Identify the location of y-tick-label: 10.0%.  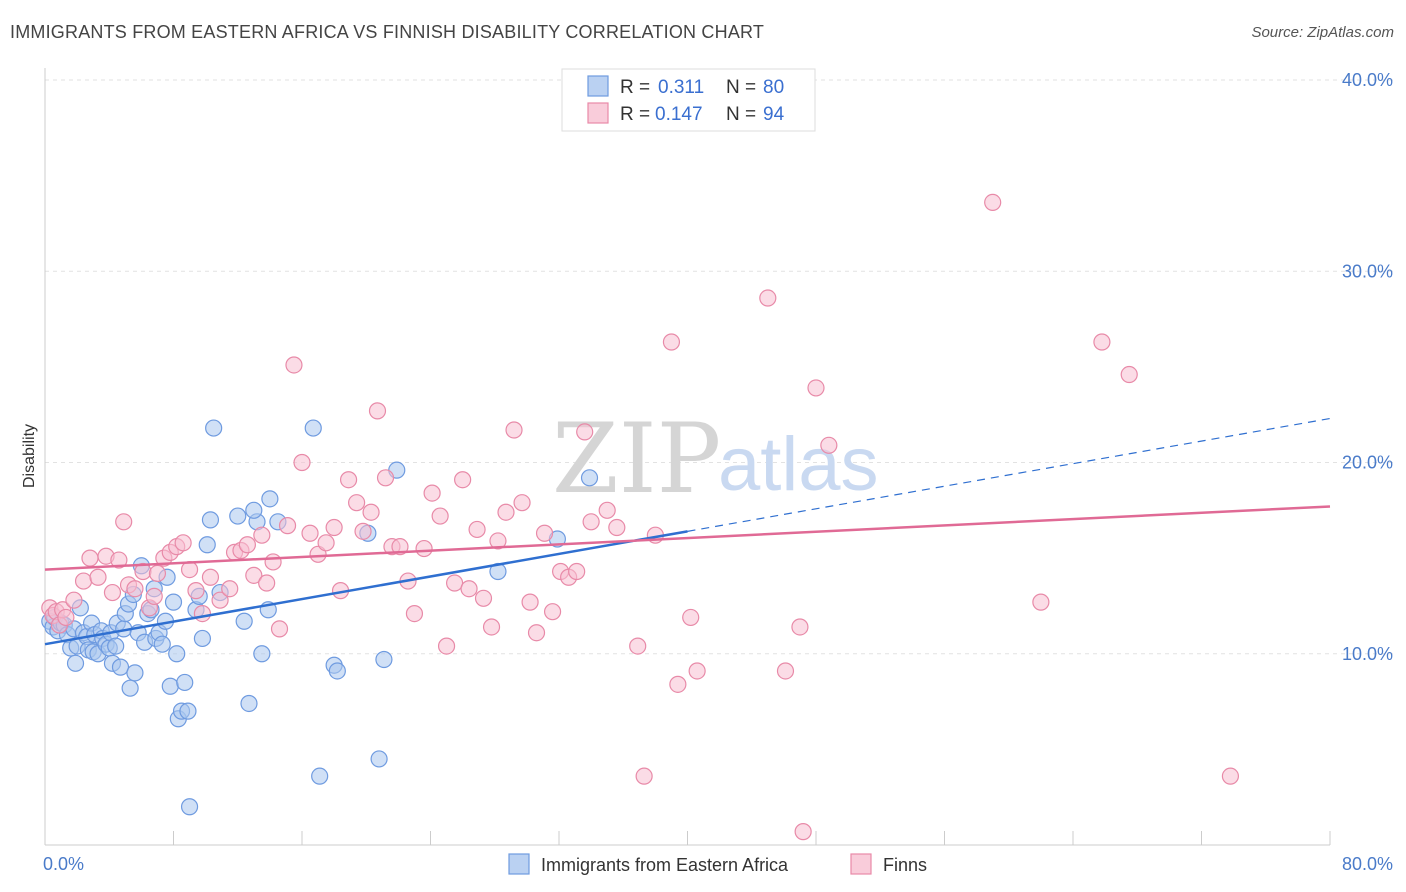
(1367, 654).